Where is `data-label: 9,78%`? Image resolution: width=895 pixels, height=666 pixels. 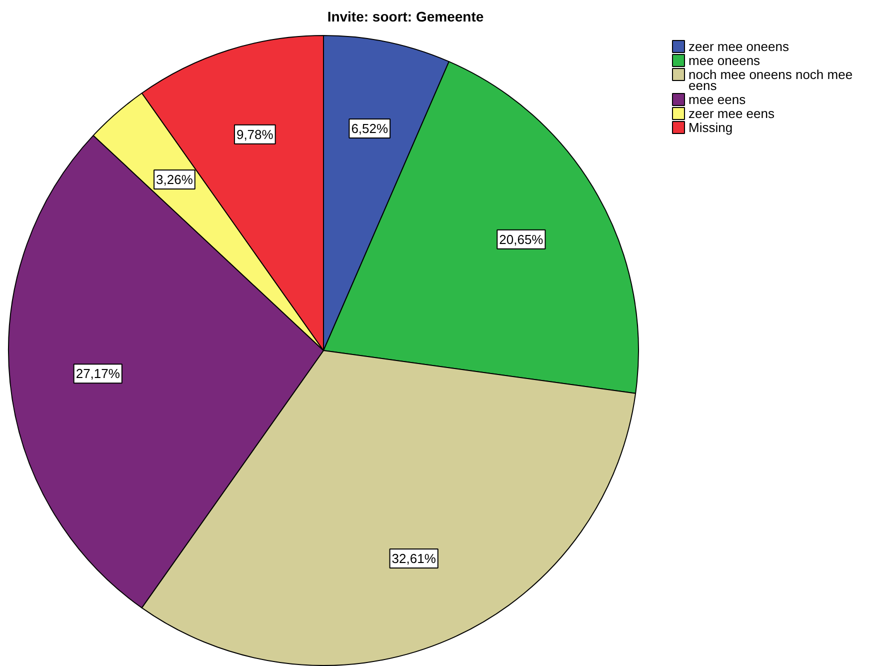
data-label: 9,78% is located at coordinates (255, 134).